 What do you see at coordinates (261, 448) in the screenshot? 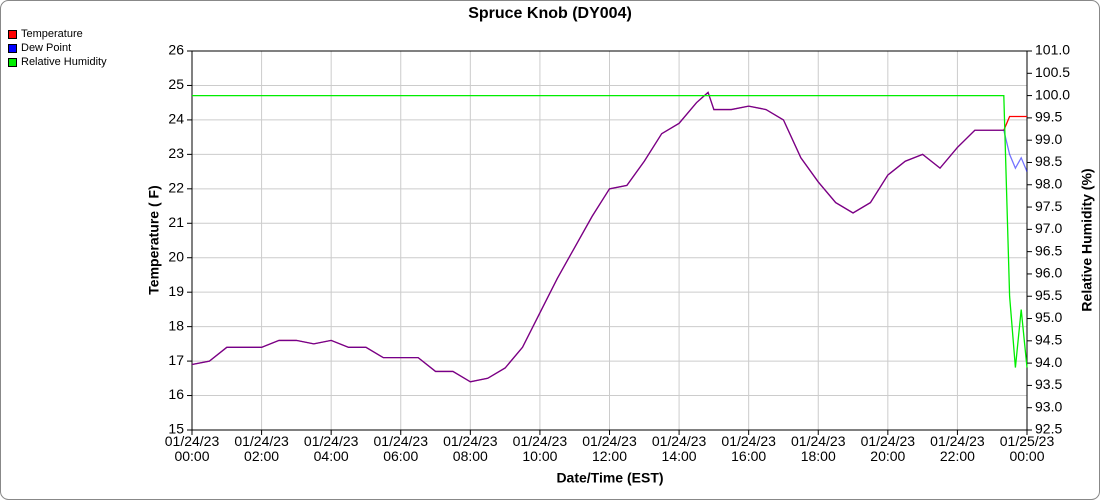
I see `x-tick-label: 01/24/23 02:00` at bounding box center [261, 448].